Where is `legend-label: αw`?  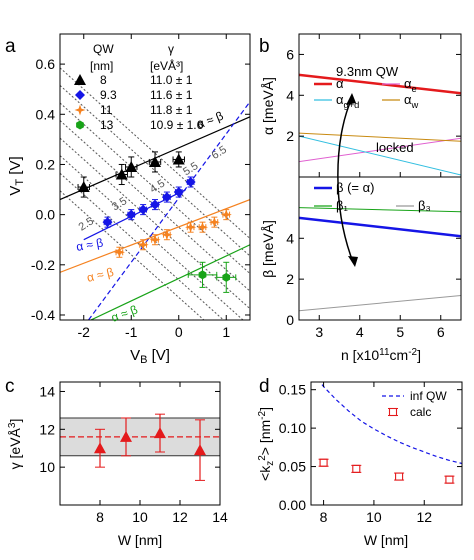 legend-label: αw is located at coordinates (411, 101).